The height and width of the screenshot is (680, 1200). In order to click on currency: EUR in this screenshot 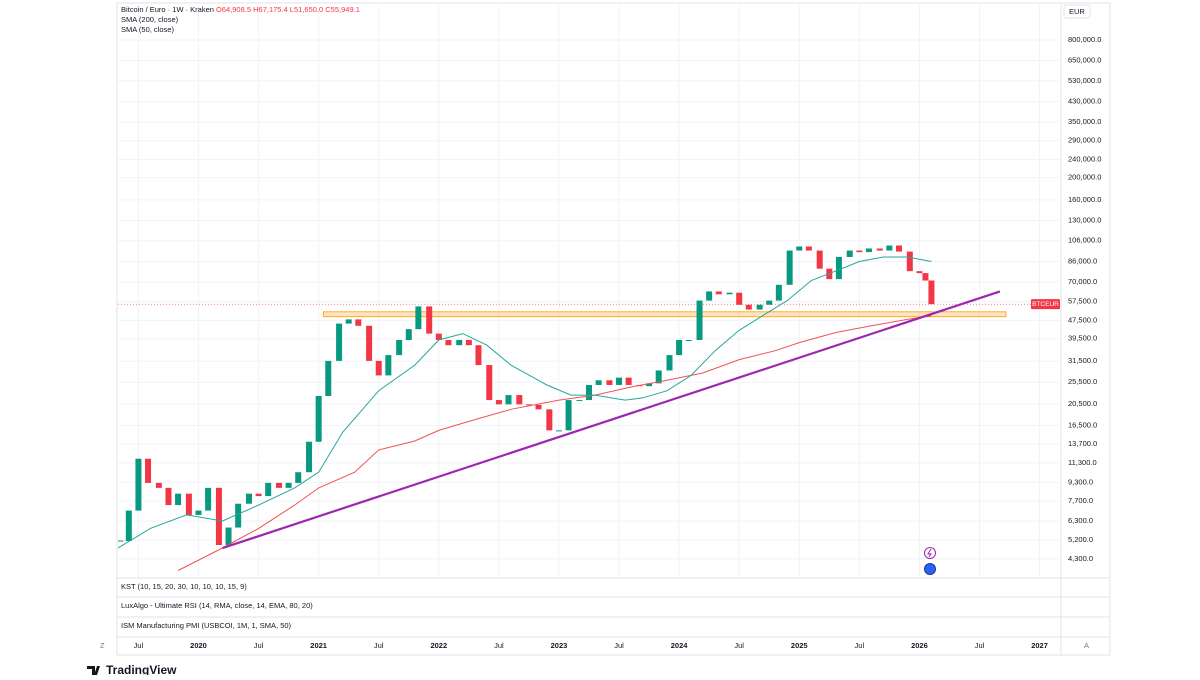, I will do `click(1077, 11)`.